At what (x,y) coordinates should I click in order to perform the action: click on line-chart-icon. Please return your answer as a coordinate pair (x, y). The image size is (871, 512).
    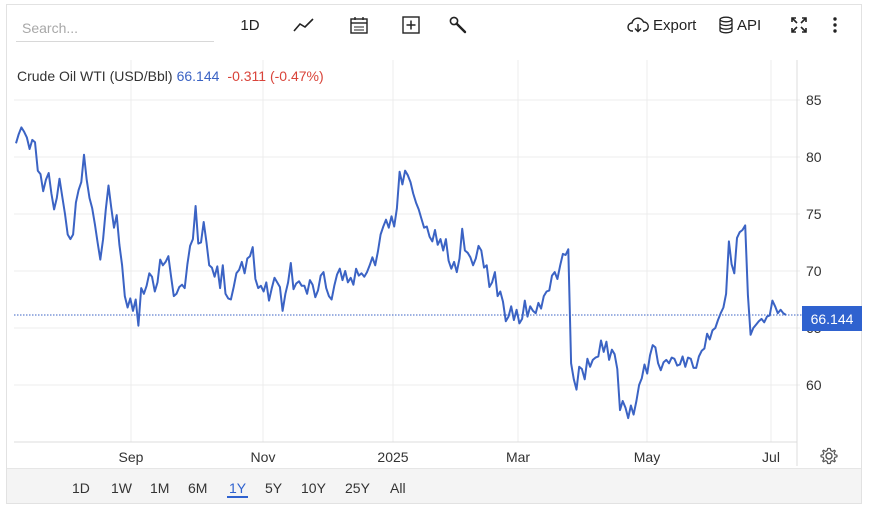
    Looking at the image, I should click on (303, 25).